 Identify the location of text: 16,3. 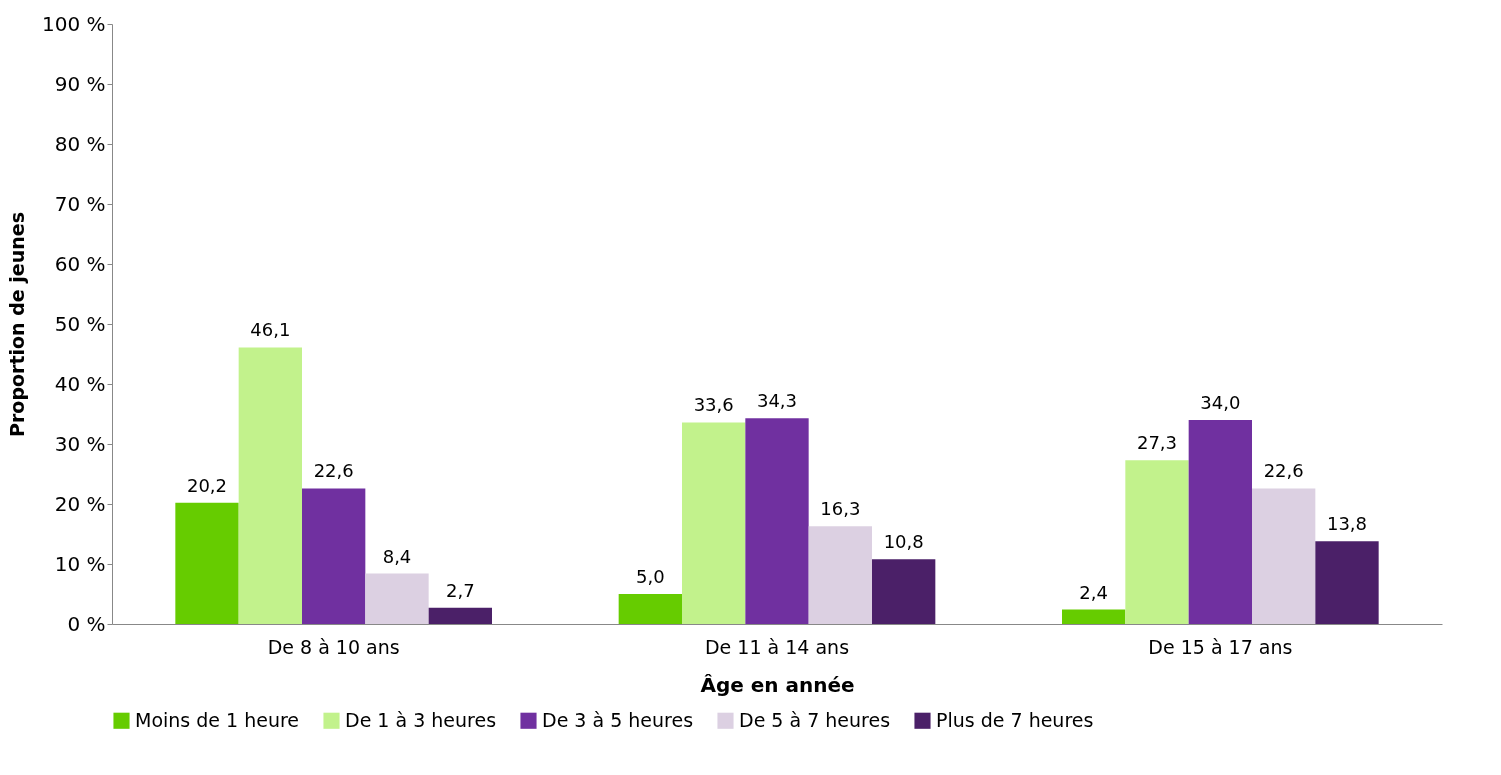
(840, 509).